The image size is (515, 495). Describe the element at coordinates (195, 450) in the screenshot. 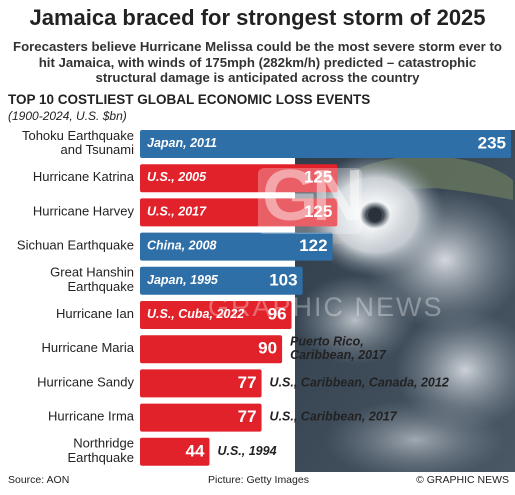

I see `value-label: 44` at that location.